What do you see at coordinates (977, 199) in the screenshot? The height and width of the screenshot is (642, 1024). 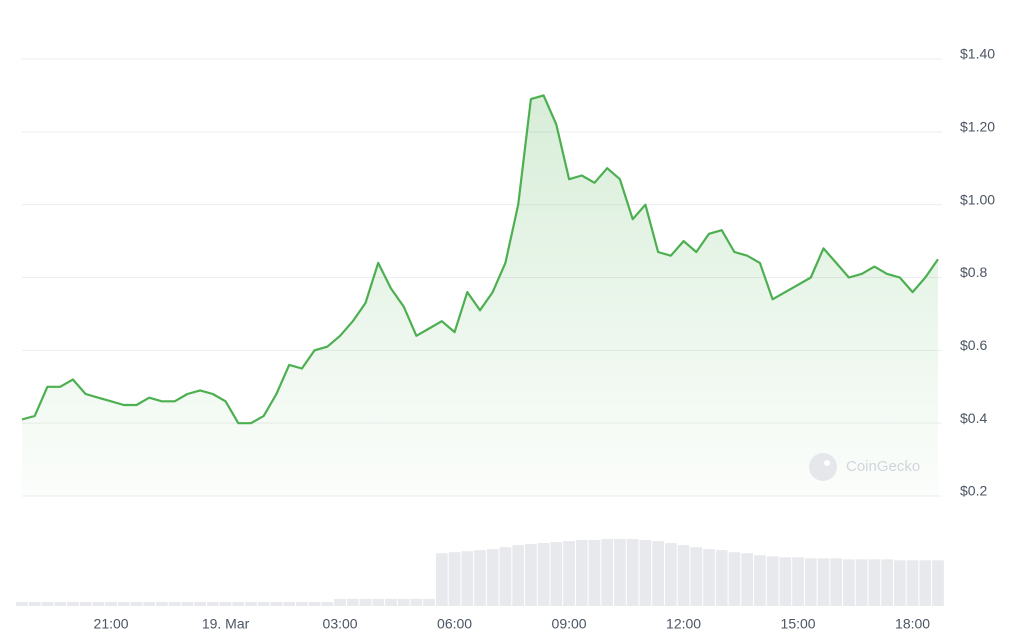 I see `y-tick-label: $1.00` at bounding box center [977, 199].